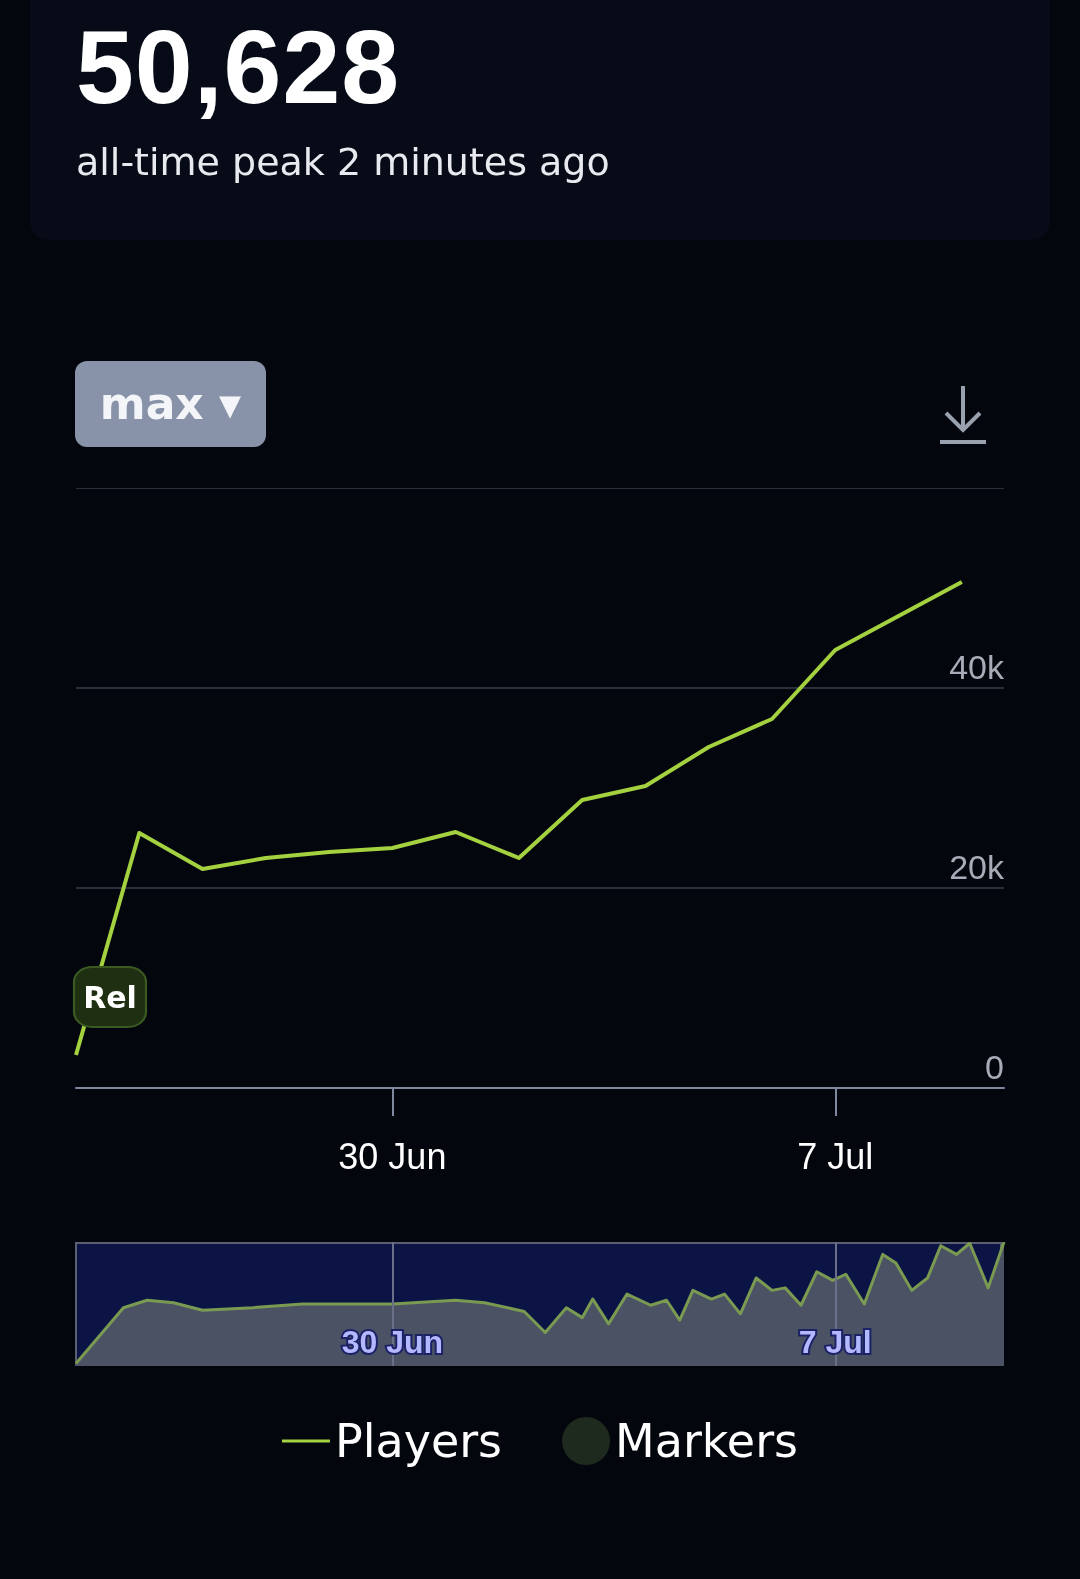  Describe the element at coordinates (343, 162) in the screenshot. I see `chart-subtitle: all-time peak 2 minutes ago` at that location.